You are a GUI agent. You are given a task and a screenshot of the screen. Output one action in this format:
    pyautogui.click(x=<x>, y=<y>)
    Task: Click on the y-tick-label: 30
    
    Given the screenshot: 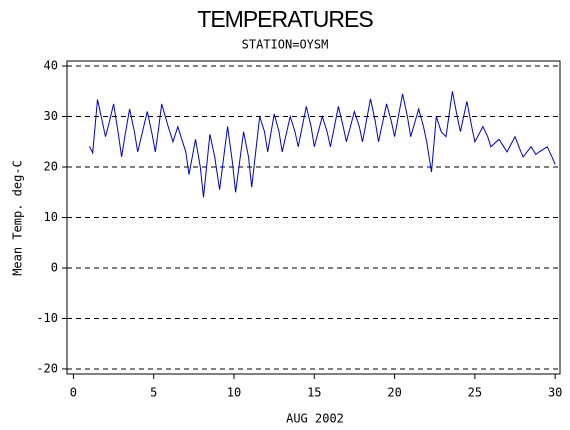 What is the action you would take?
    pyautogui.click(x=51, y=116)
    